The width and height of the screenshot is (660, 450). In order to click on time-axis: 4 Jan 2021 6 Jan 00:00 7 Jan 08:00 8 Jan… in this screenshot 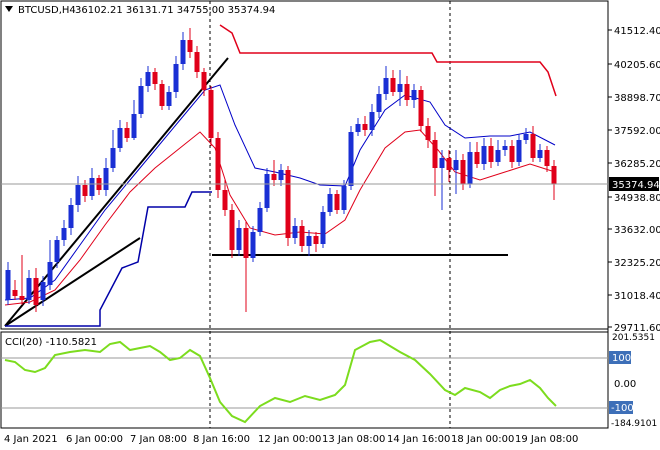, I will do `click(291, 439)`.